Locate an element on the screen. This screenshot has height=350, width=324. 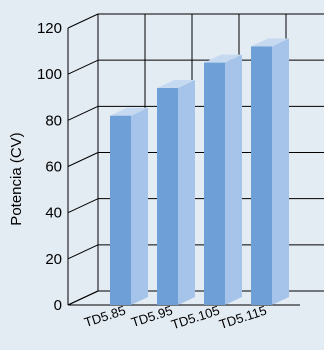
y-axis-title: Potencia (CV) is located at coordinates (16, 178).